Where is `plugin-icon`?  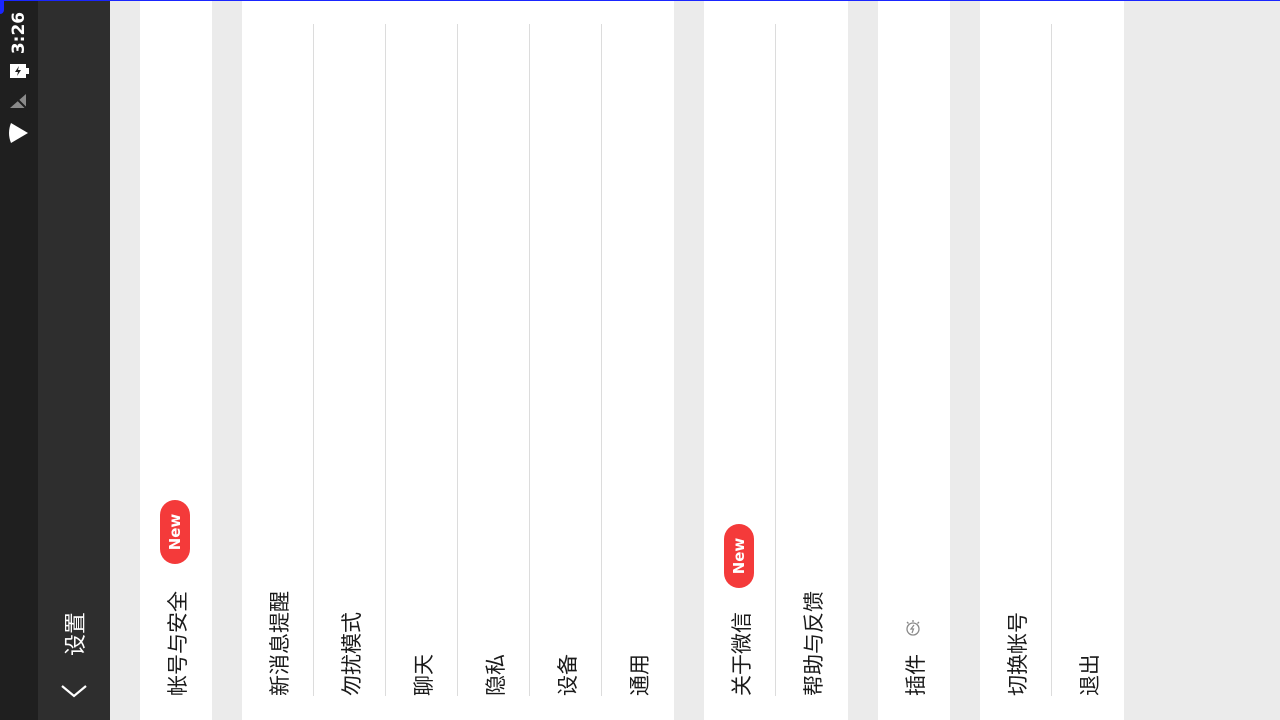 plugin-icon is located at coordinates (913, 628).